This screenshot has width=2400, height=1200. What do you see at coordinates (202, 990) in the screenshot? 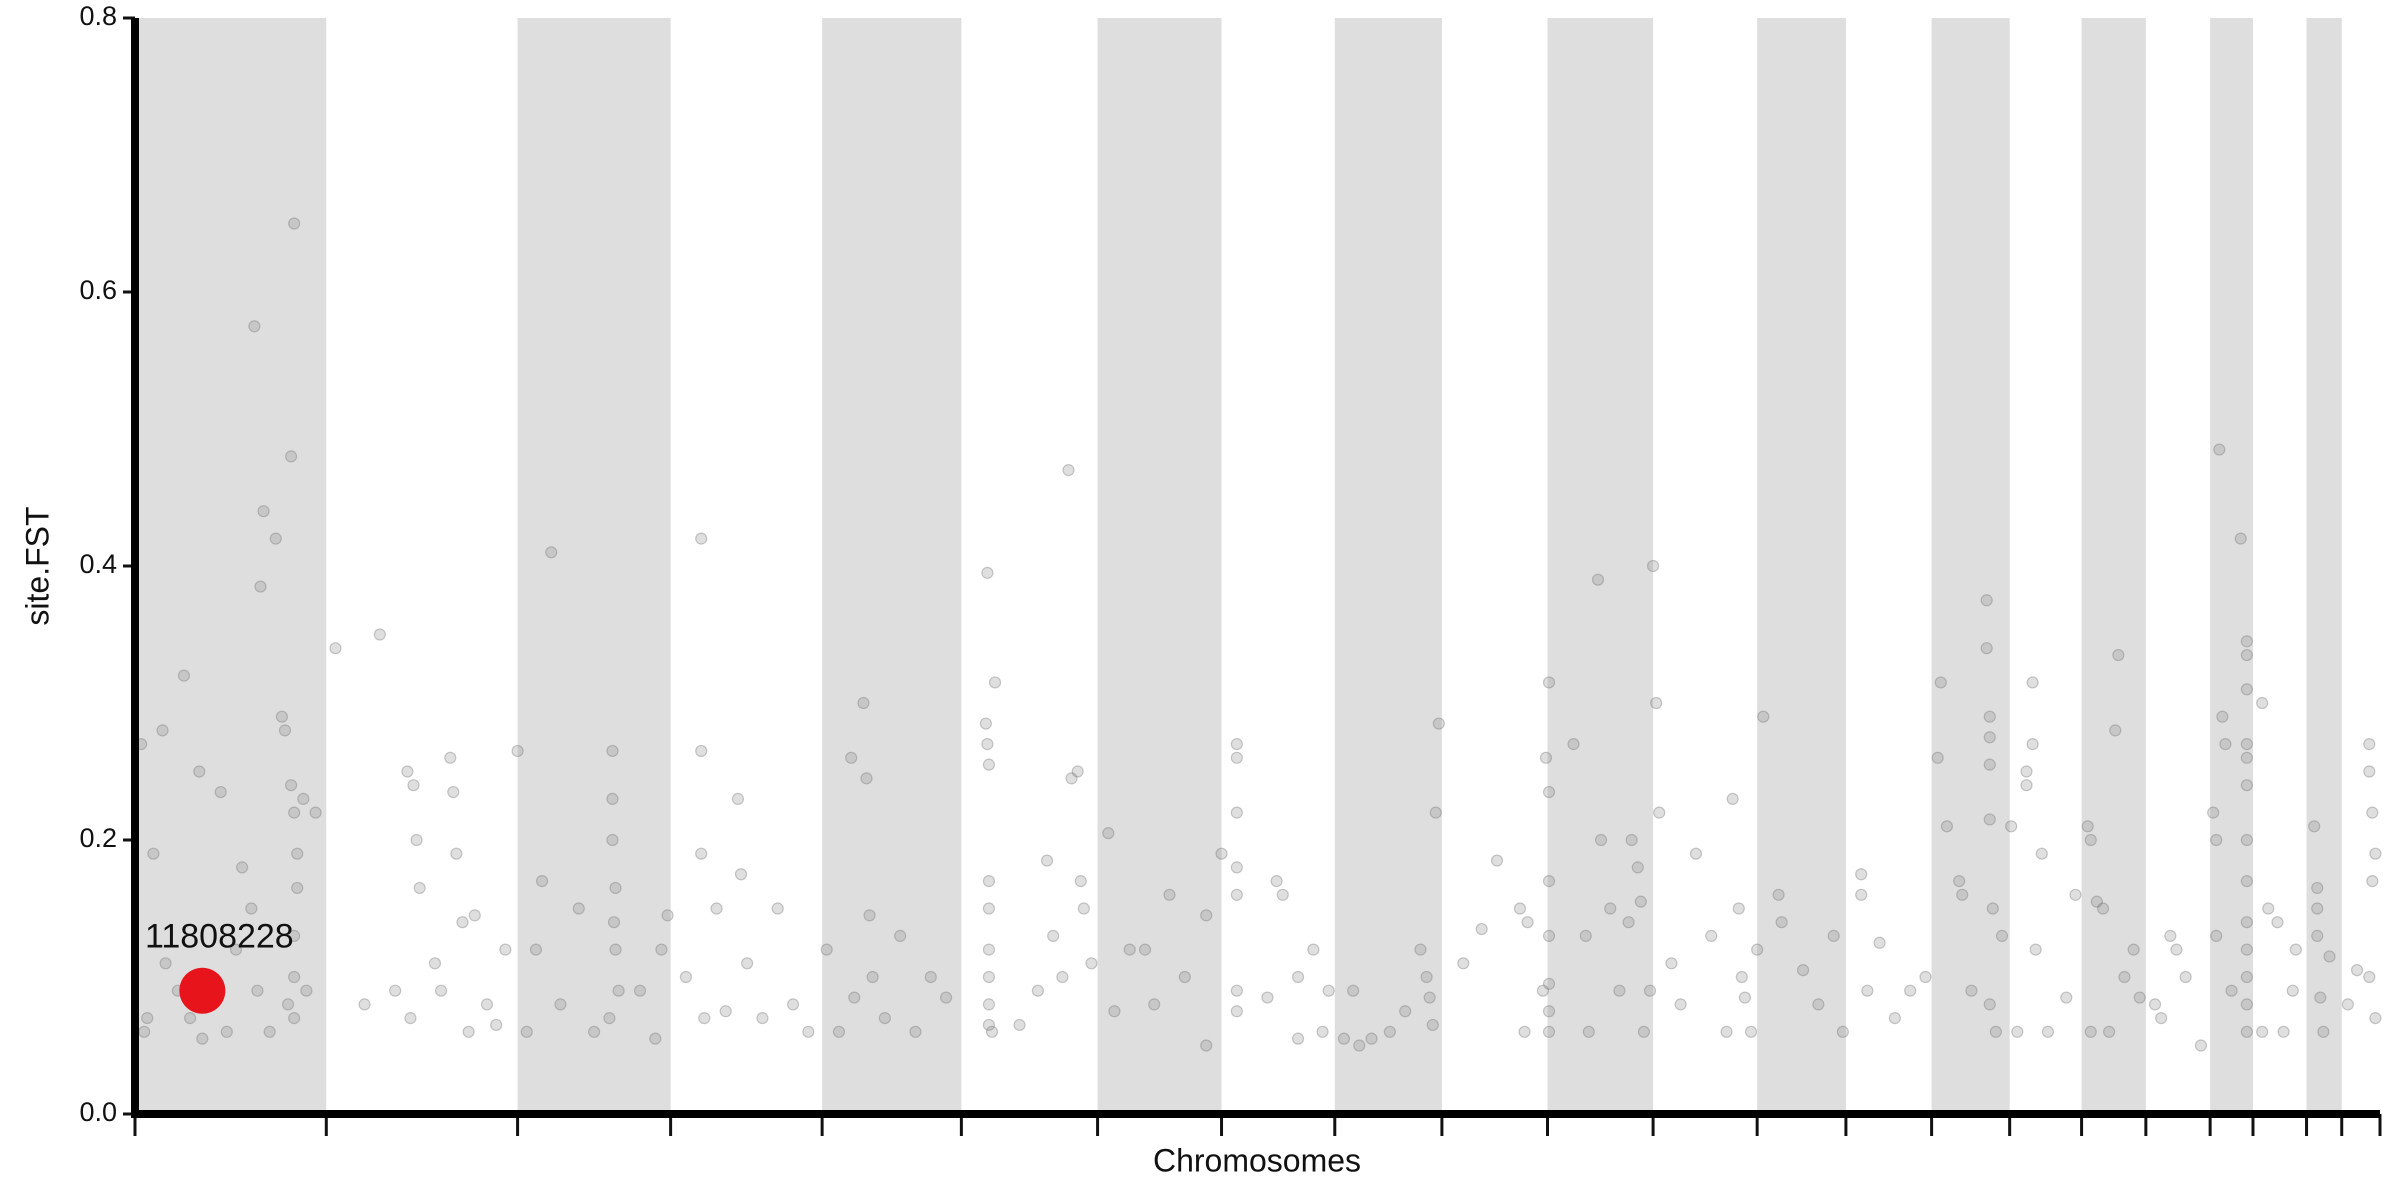
I see `highlight-point` at bounding box center [202, 990].